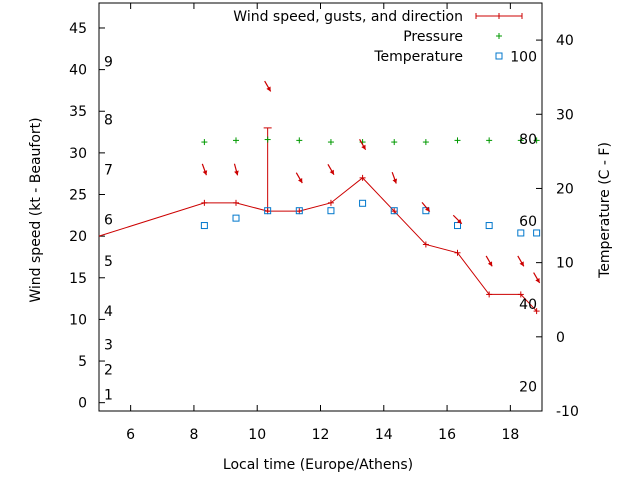 Image resolution: width=640 pixels, height=480 pixels. Describe the element at coordinates (130, 435) in the screenshot. I see `x-tick-label: 6` at that location.